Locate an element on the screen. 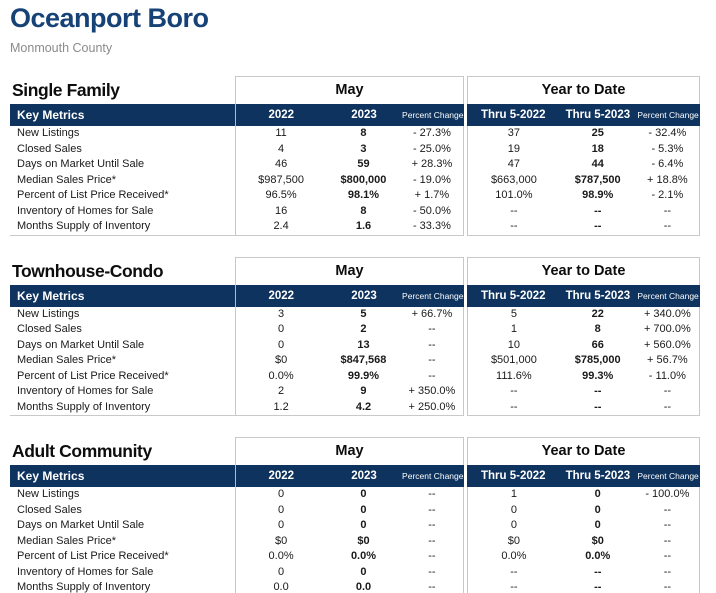  table-row-ytd: $663,000 $787,500 + 18.8% is located at coordinates (583, 181).